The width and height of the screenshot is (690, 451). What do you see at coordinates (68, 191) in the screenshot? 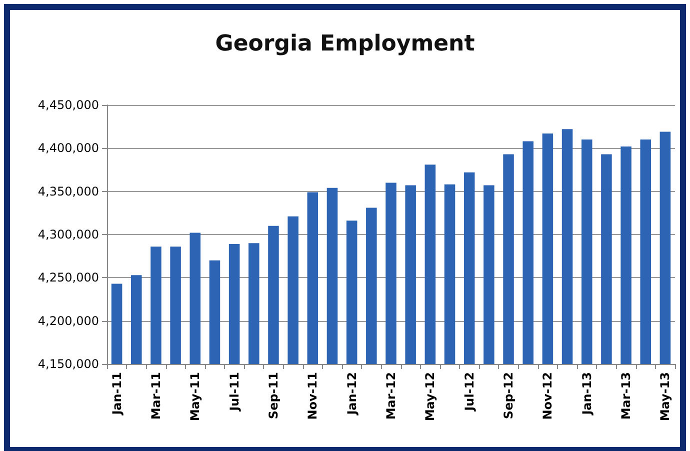
I see `y-tick-label: 4,350,000` at bounding box center [68, 191].